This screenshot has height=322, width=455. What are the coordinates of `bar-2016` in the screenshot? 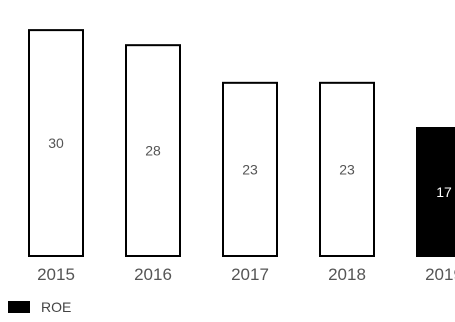 It's located at (153, 151).